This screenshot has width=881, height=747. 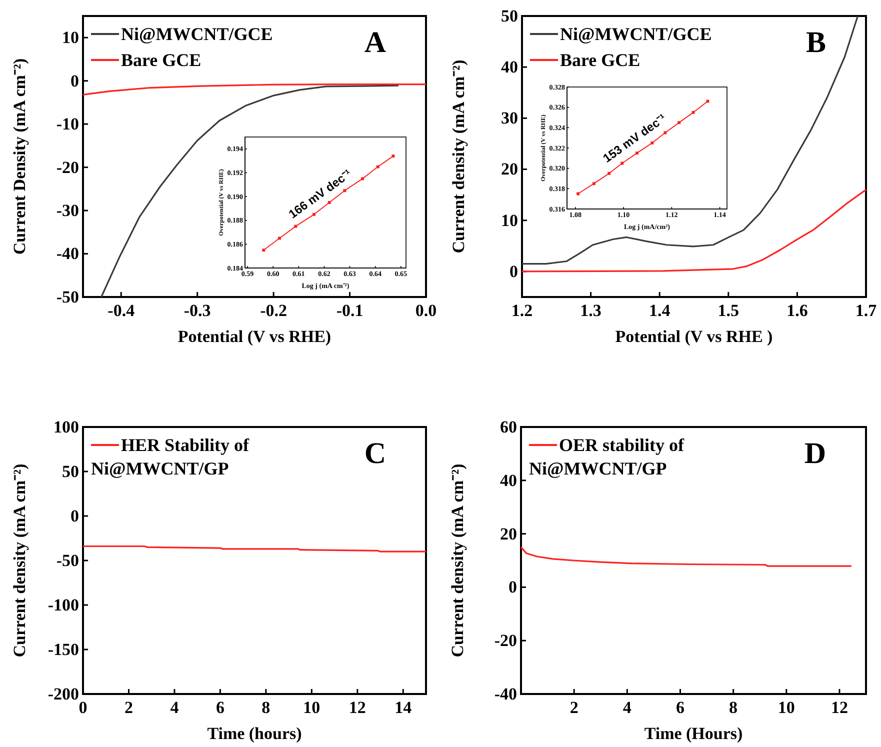 I want to click on x-tick-label: 1.7, so click(x=866, y=310).